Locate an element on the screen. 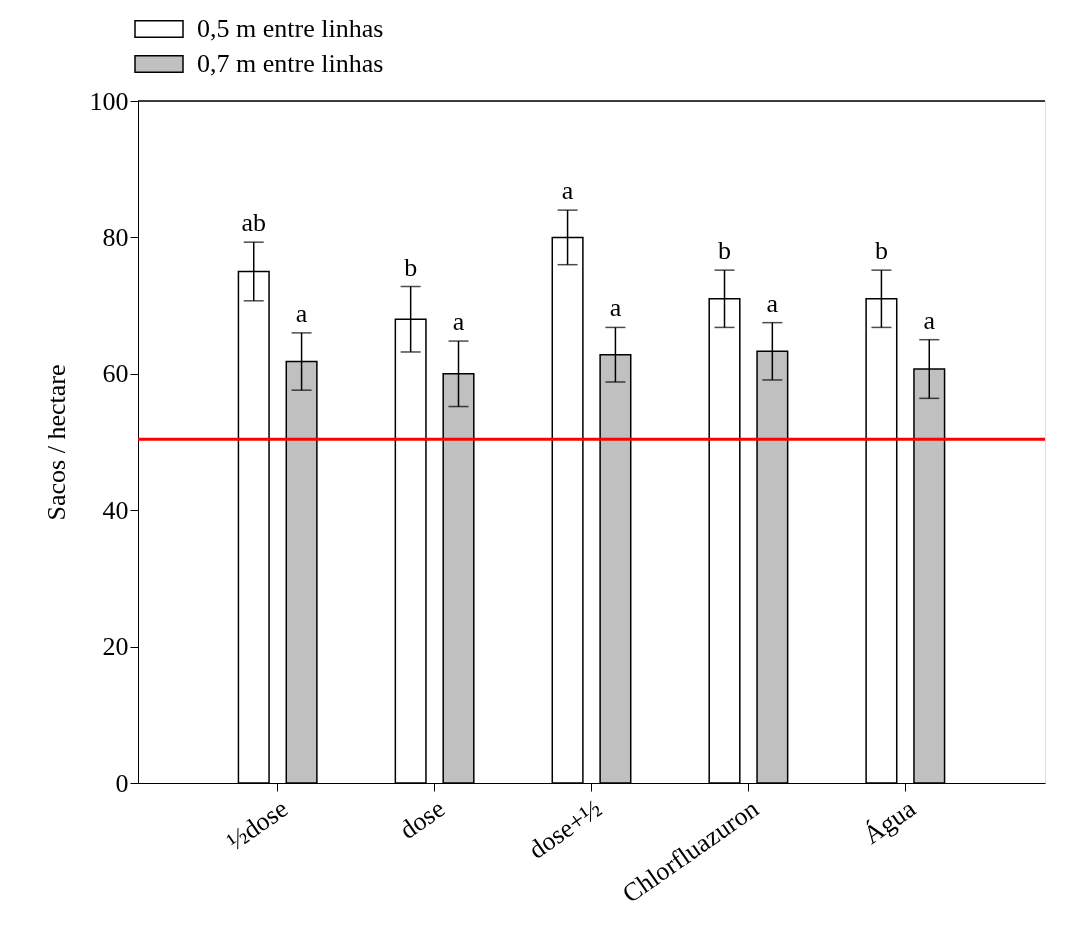 This screenshot has height=929, width=1073. y-tick-label: 80 is located at coordinates (115, 237).